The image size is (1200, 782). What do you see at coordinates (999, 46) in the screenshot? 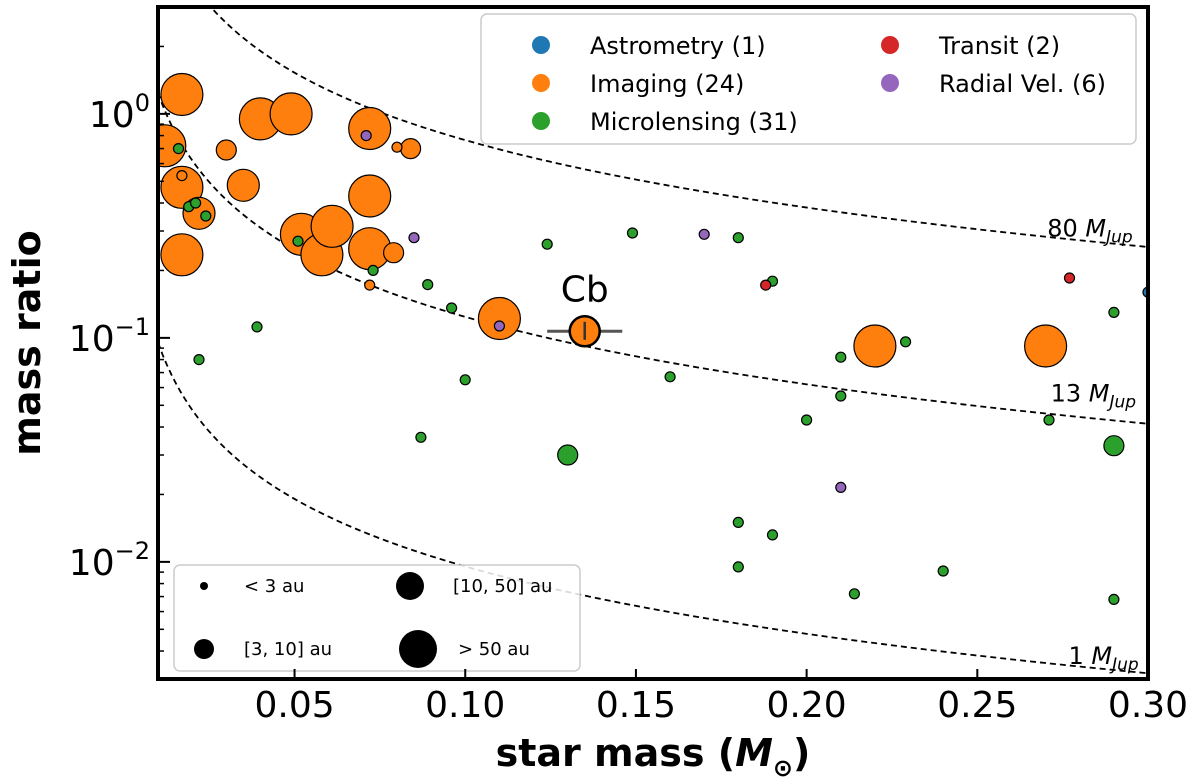
I see `legend-label-1: Transit (2)` at bounding box center [999, 46].